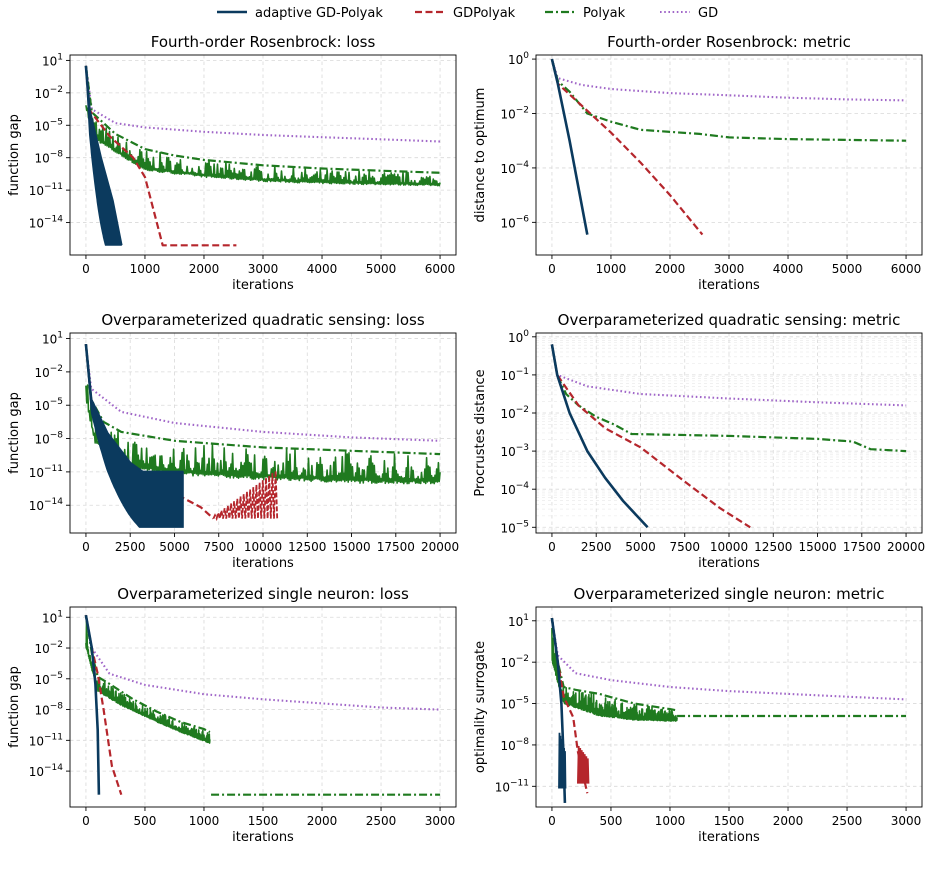 The image size is (931, 888). Describe the element at coordinates (484, 13) in the screenshot. I see `legend-label-gdpolyak: GDPolyak` at that location.